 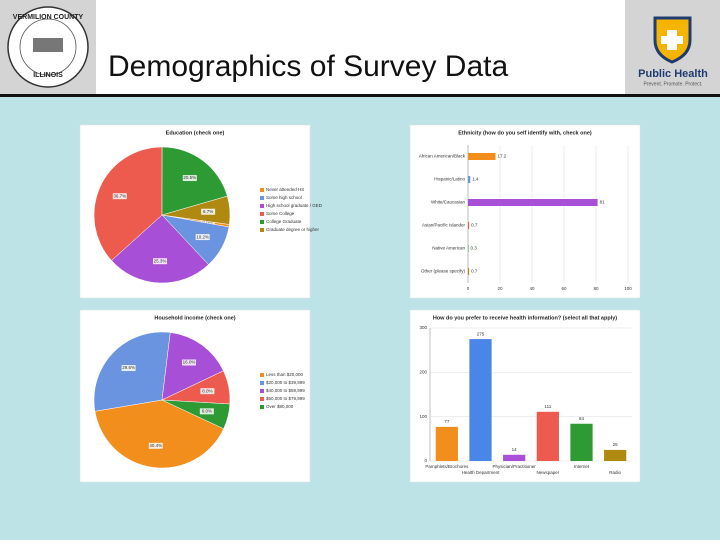 I want to click on legend-label: Some College, so click(x=280, y=213).